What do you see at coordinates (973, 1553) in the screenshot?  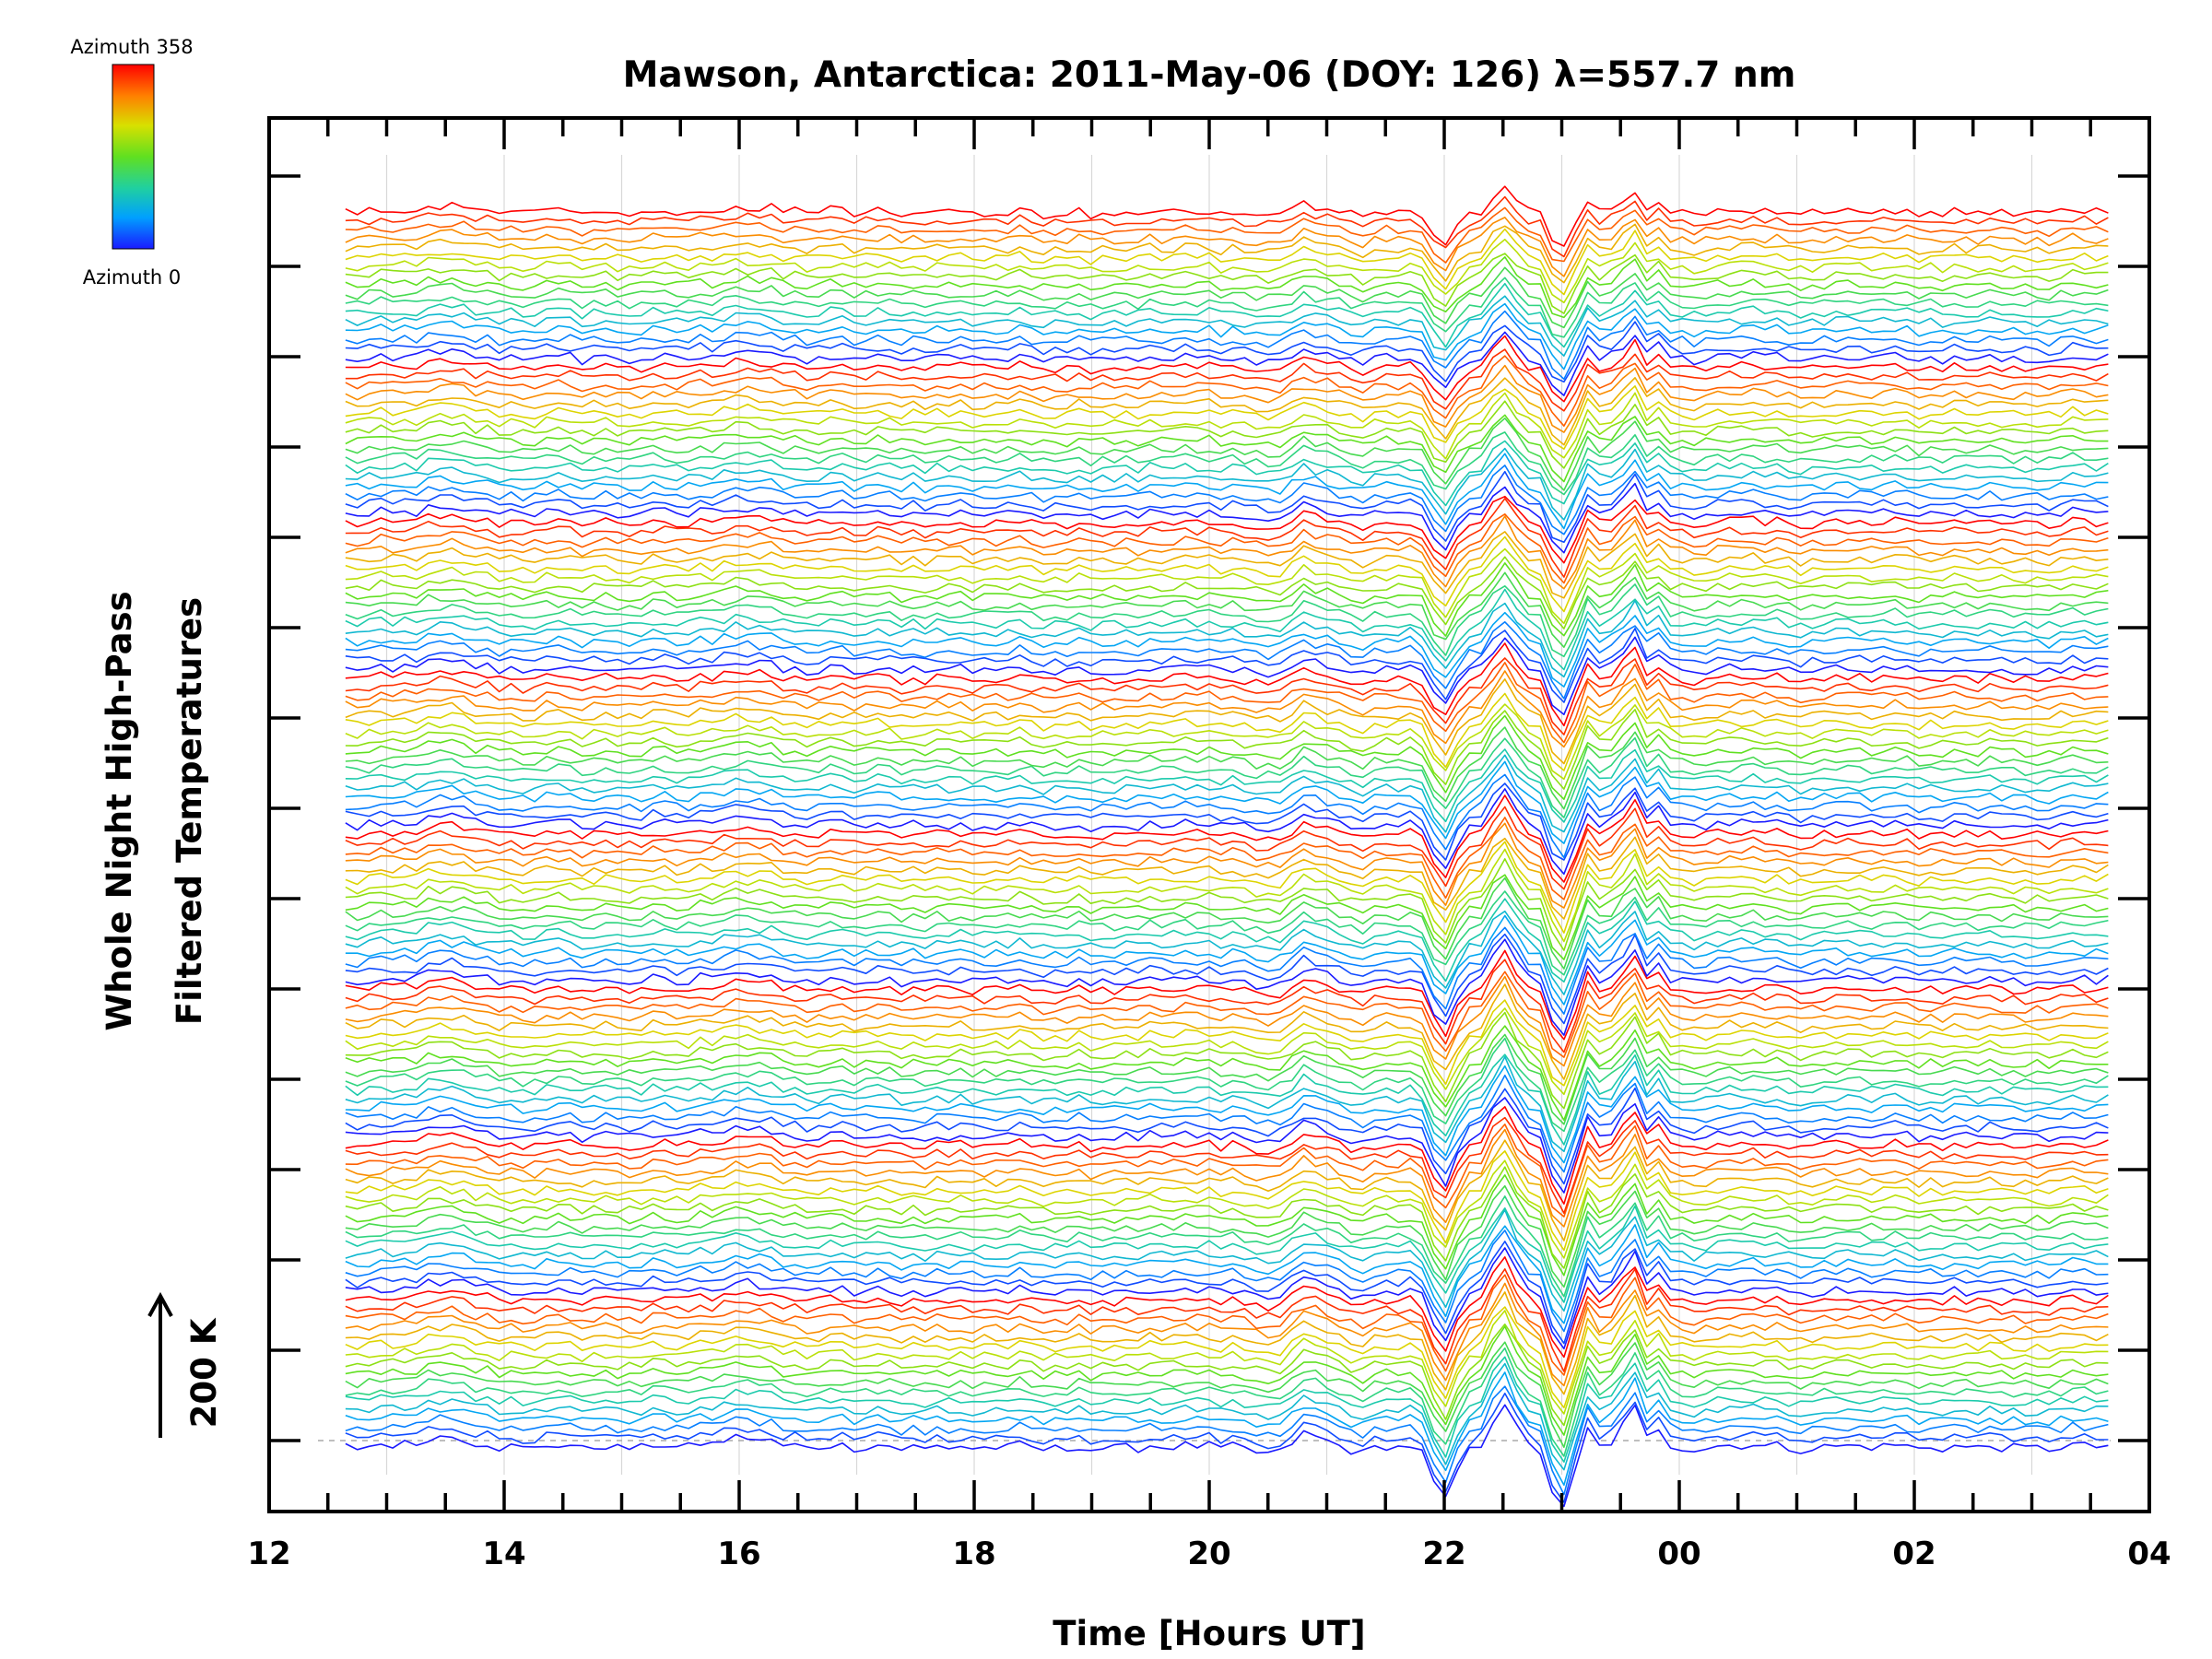 I see `x-tick-label: 18` at bounding box center [973, 1553].